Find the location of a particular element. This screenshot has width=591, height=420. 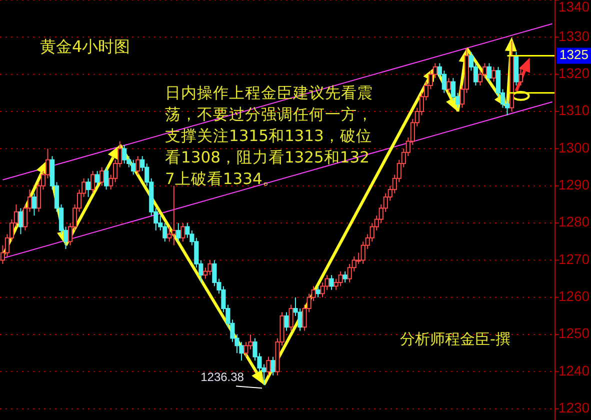

y-tick-label: 1290 is located at coordinates (574, 184).